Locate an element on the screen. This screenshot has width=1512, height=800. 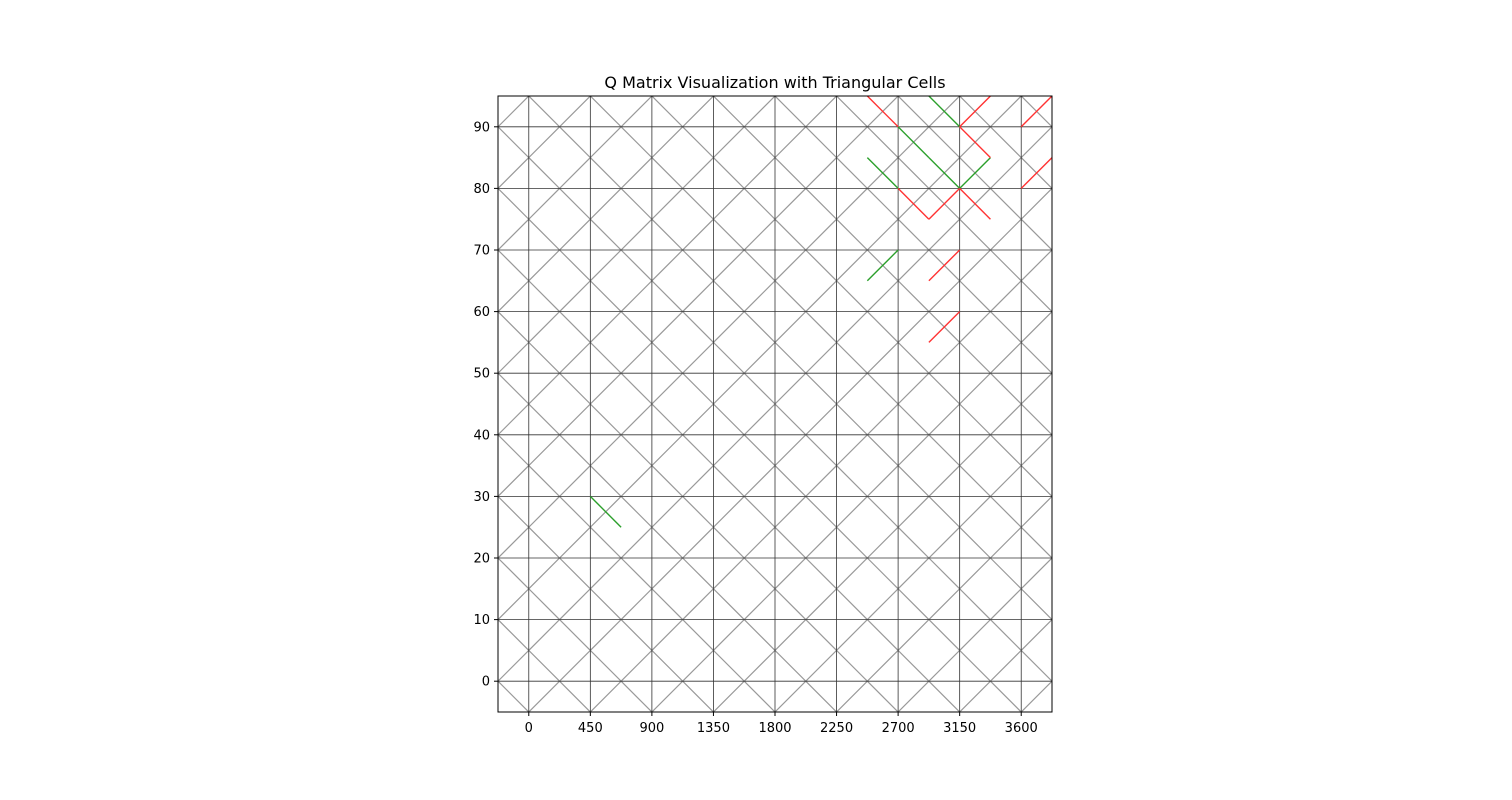
y-tick-label: 70 is located at coordinates (481, 251).